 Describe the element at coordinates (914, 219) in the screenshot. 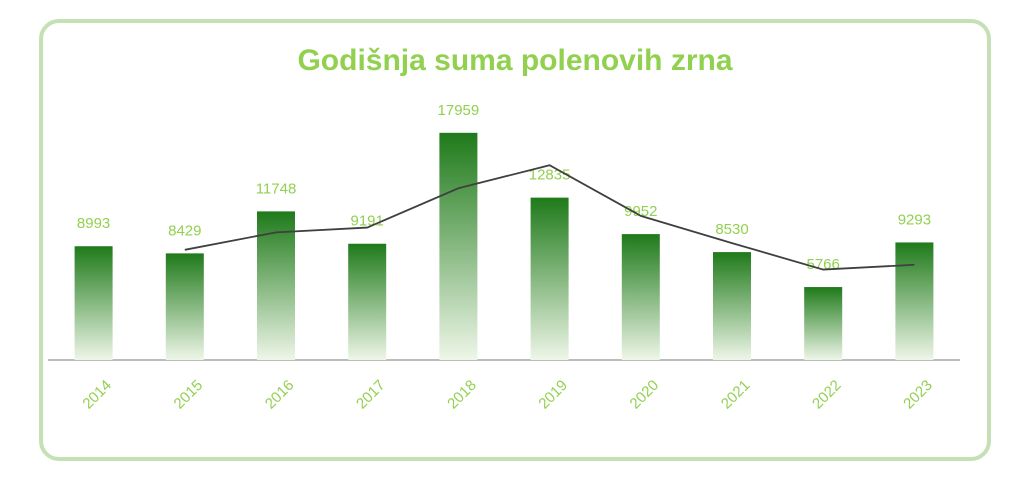

I see `value-label: 9293` at that location.